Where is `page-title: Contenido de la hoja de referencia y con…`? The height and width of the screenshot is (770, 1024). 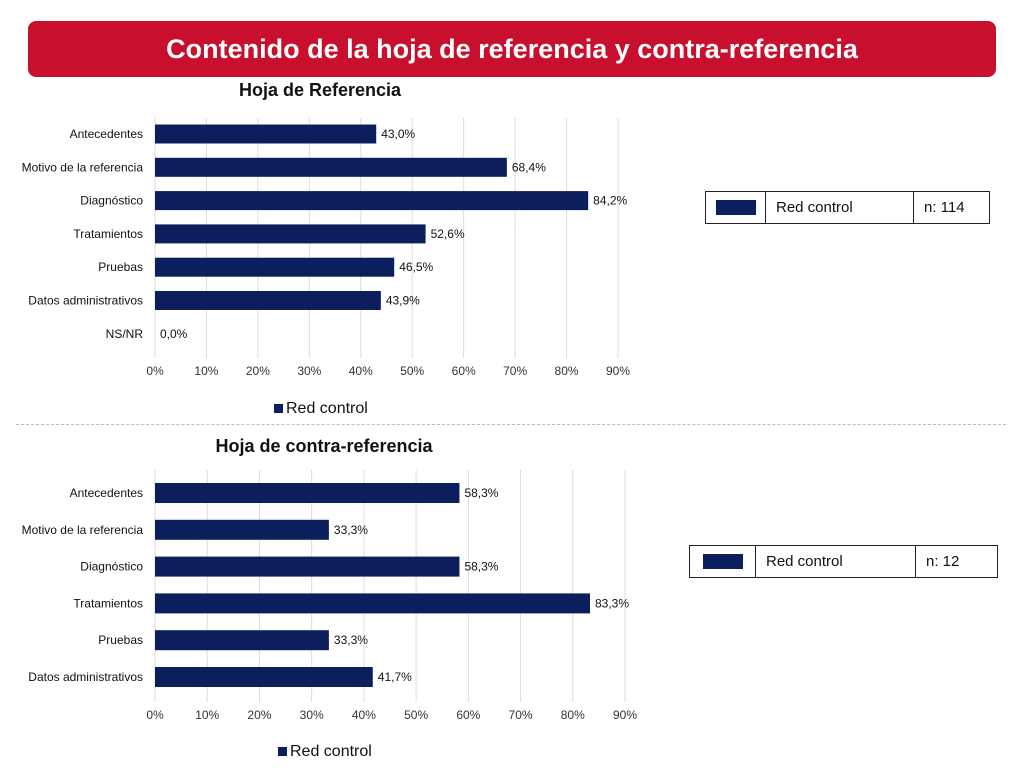
page-title: Contenido de la hoja de referencia y con… is located at coordinates (512, 48).